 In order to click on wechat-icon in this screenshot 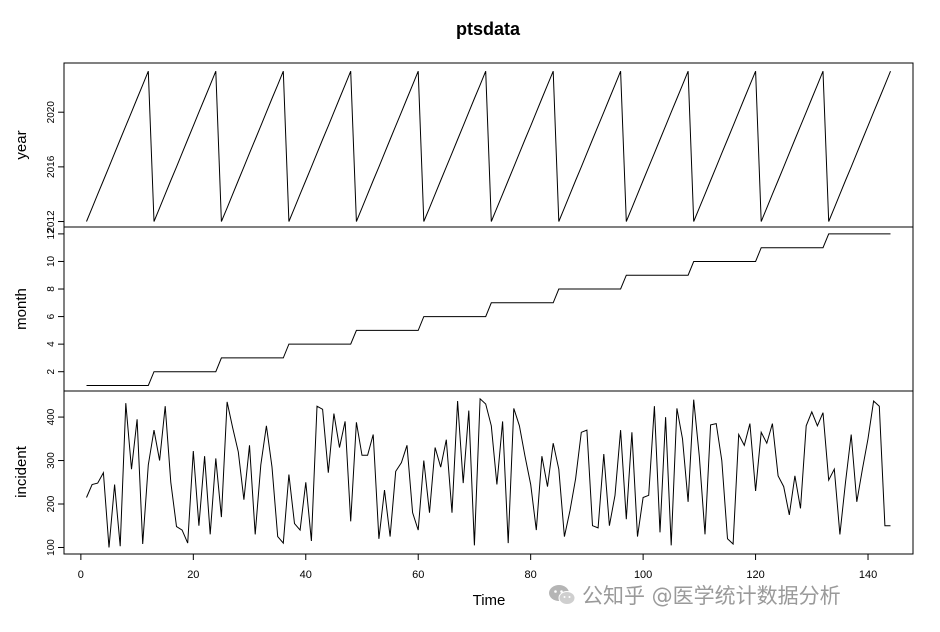, I will do `click(562, 595)`.